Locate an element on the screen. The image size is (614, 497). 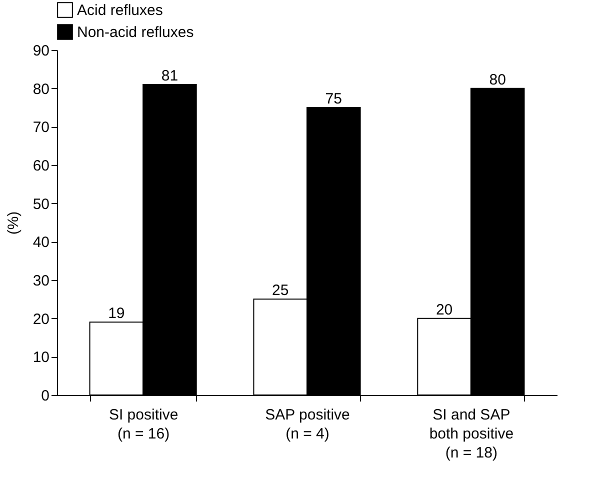
x-tick-label: SAP positive (n = 4) is located at coordinates (307, 424).